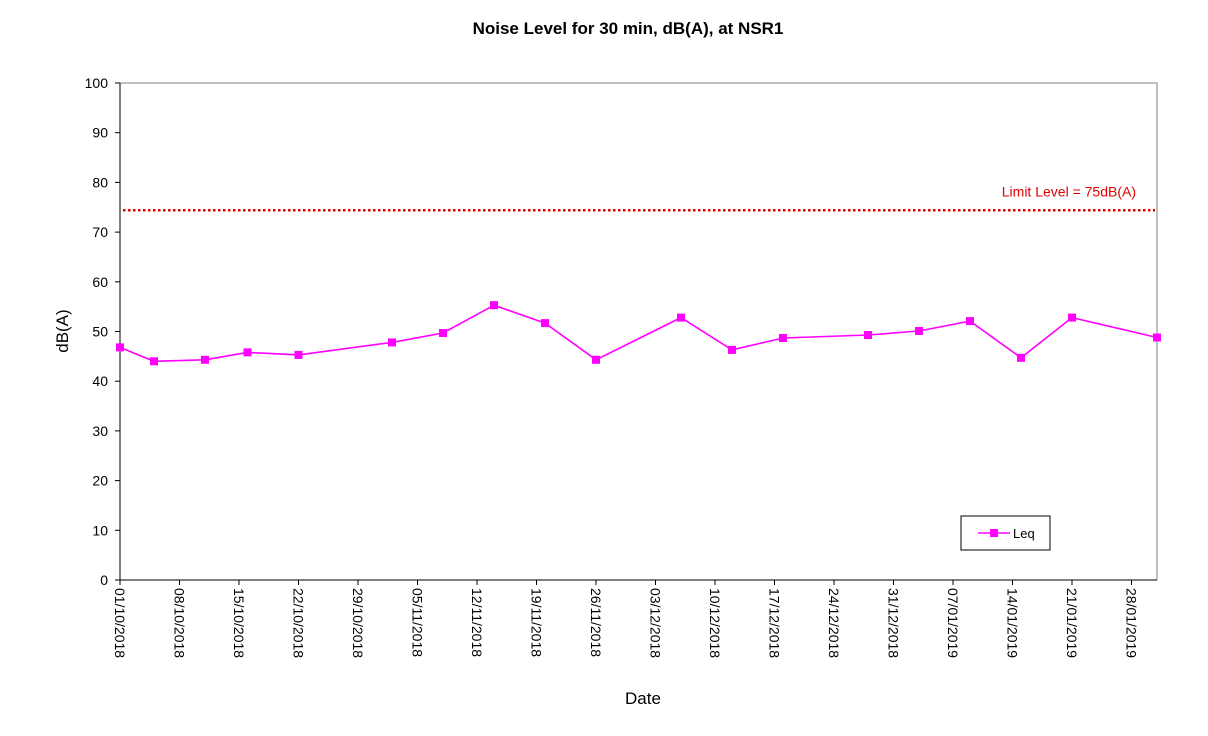 The height and width of the screenshot is (736, 1208). I want to click on x-tick-label: 12/11/2018, so click(477, 622).